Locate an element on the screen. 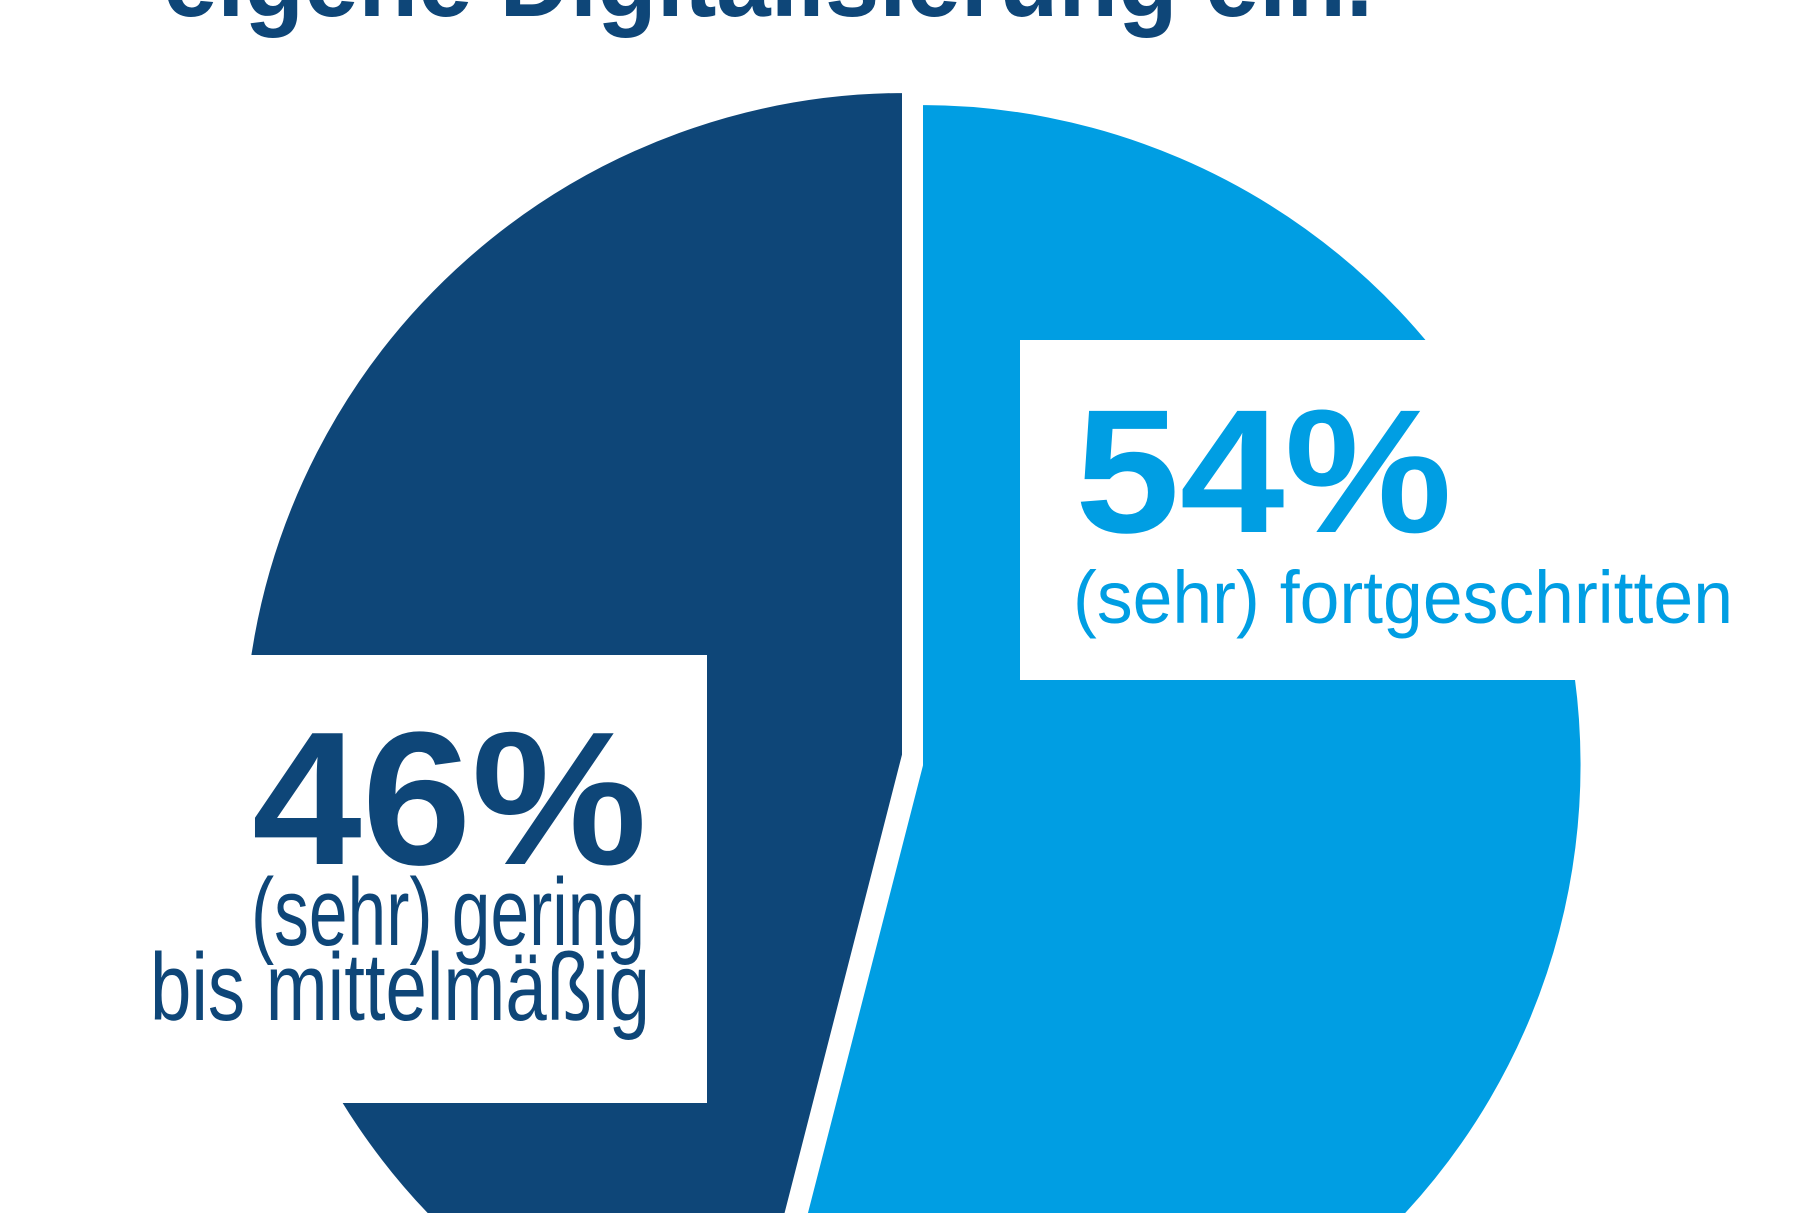 Image resolution: width=1820 pixels, height=1213 pixels. right-label-box is located at coordinates (1415, 510).